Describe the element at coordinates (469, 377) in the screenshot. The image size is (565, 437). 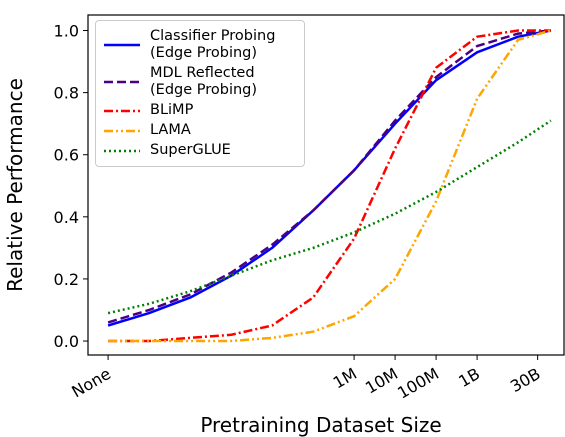
I see `x-tick-label: 1B` at that location.